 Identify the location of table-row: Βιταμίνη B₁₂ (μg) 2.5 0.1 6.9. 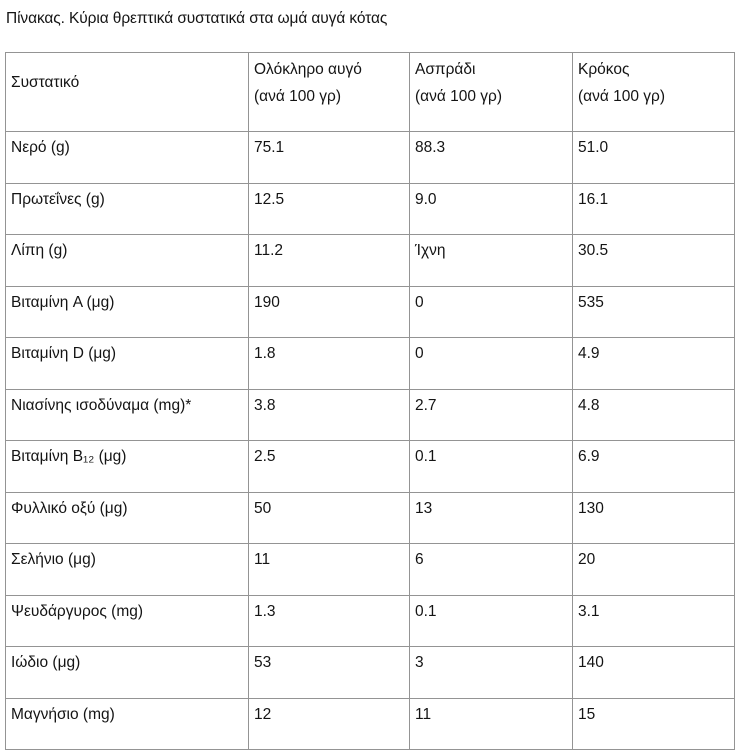
(370, 466).